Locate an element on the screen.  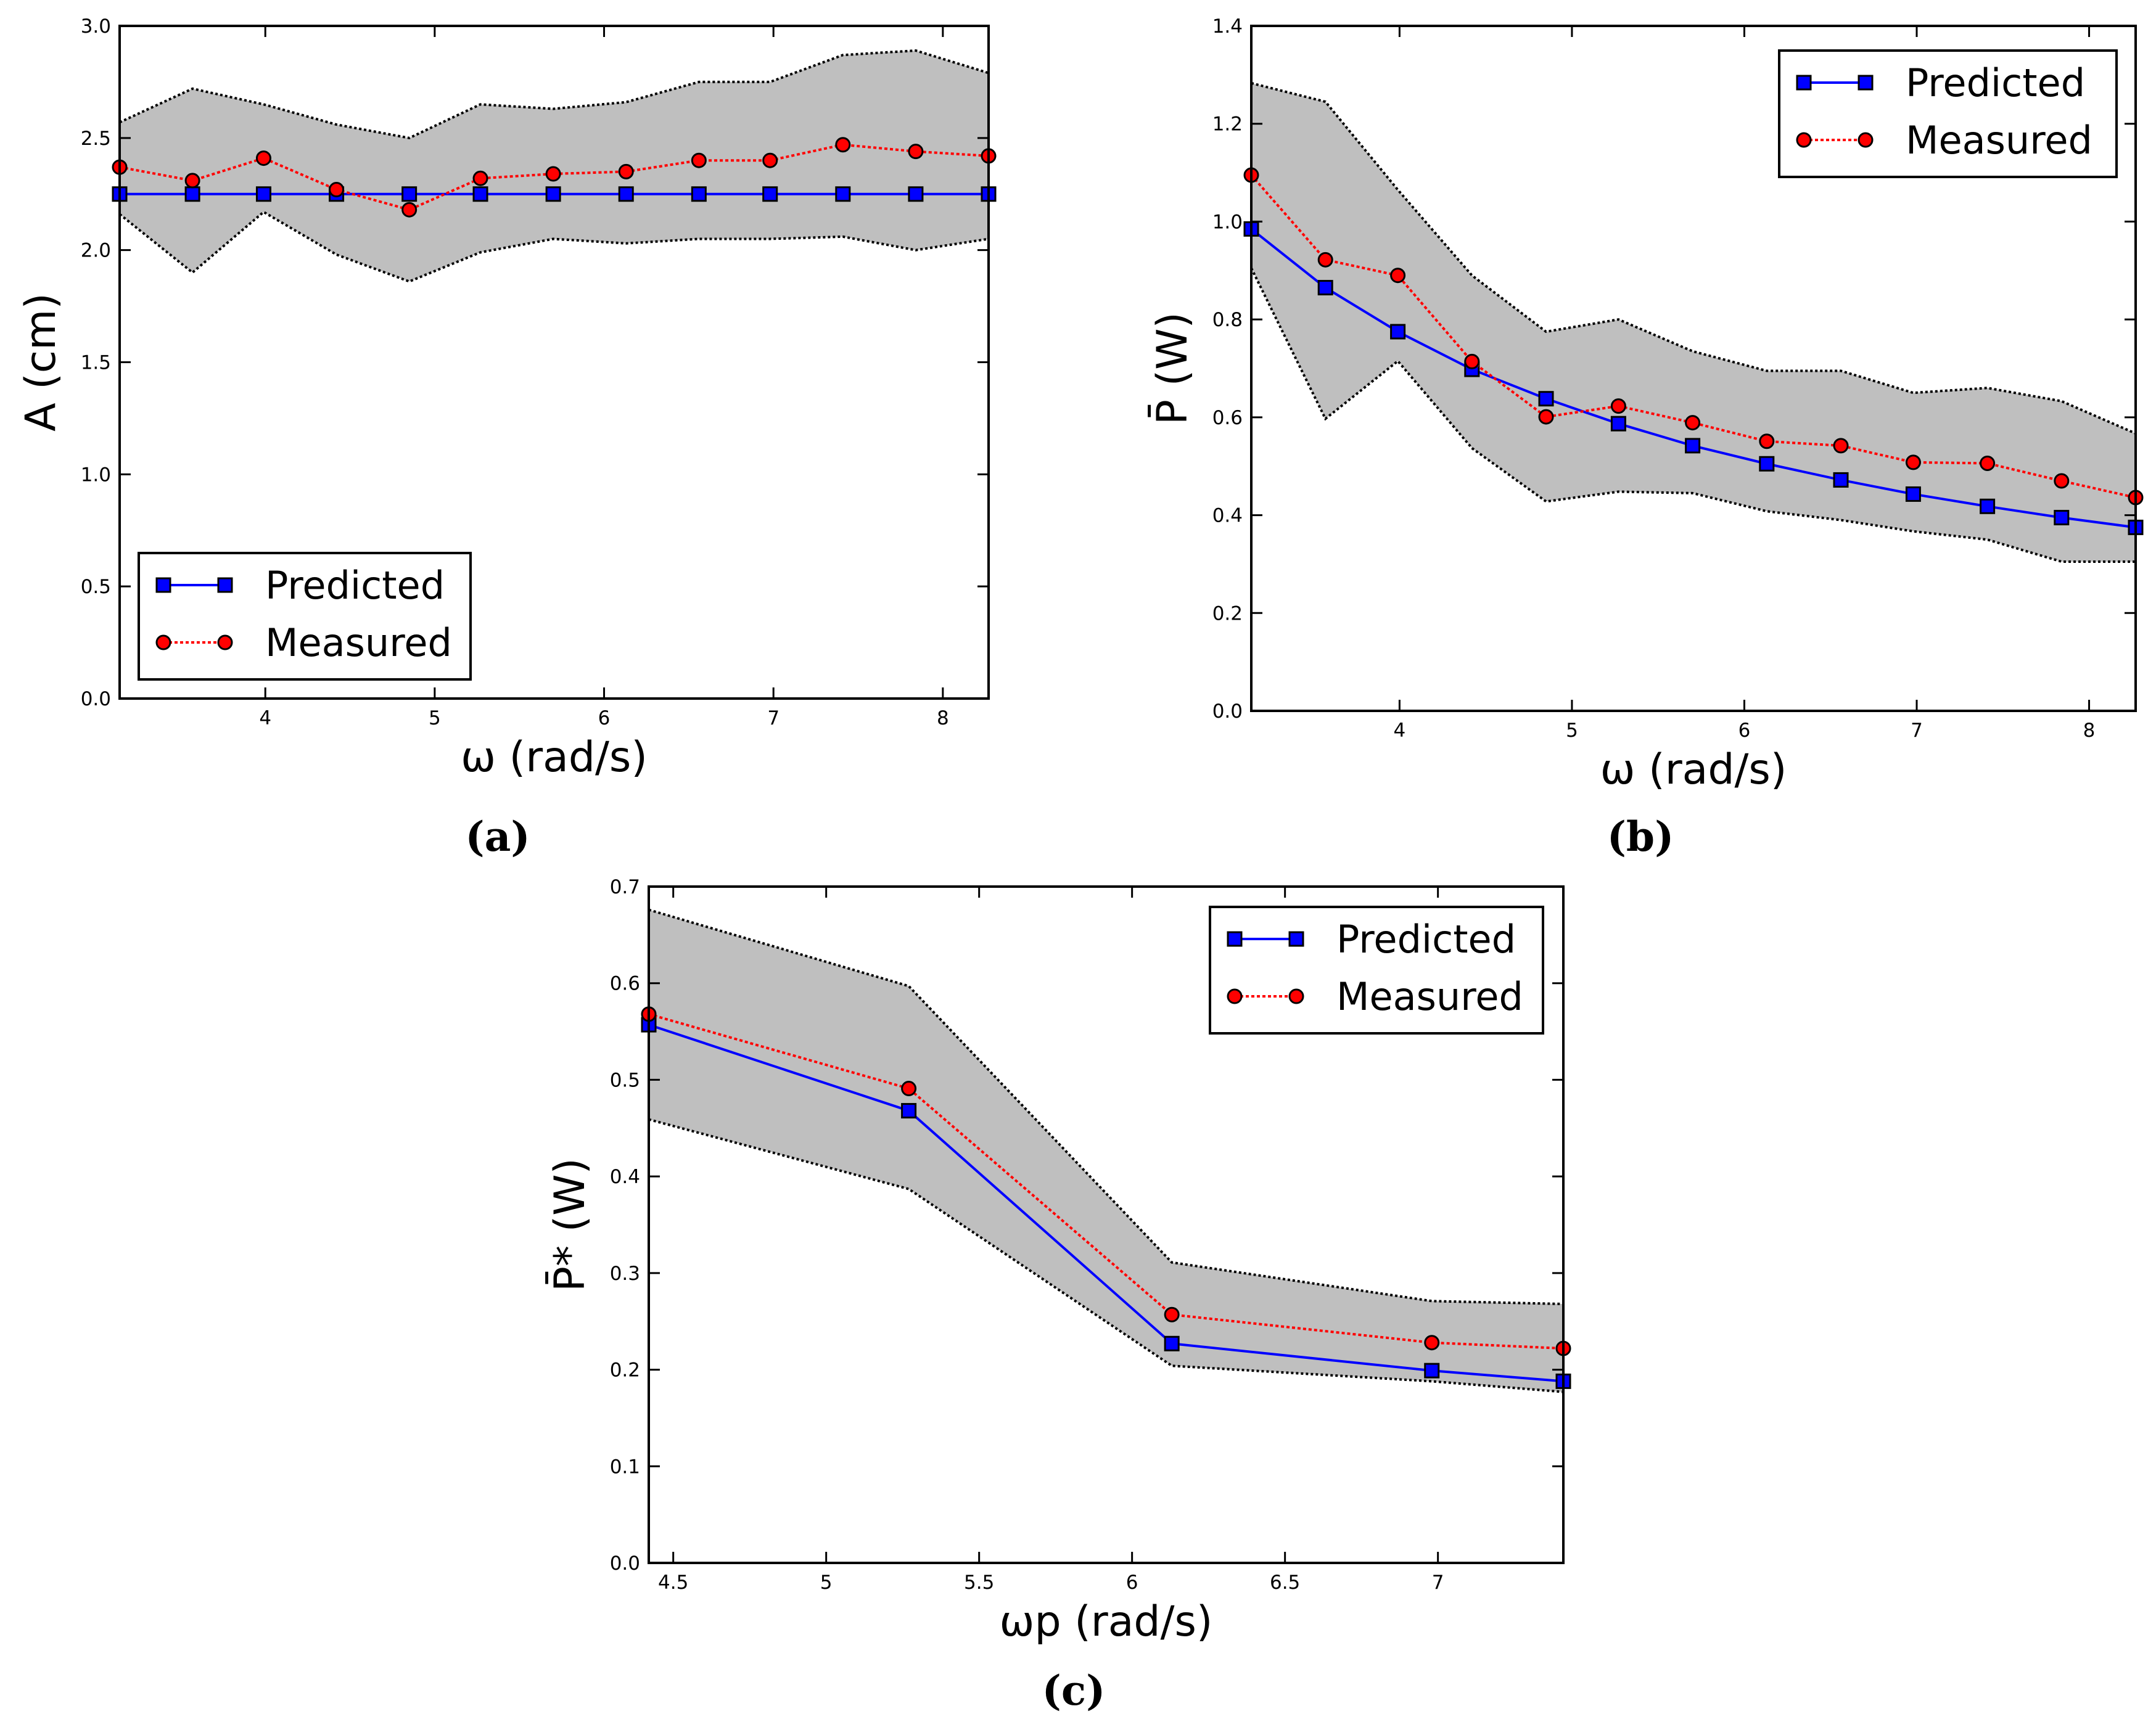
y-axis-label: P̄* (W) is located at coordinates (570, 1225).